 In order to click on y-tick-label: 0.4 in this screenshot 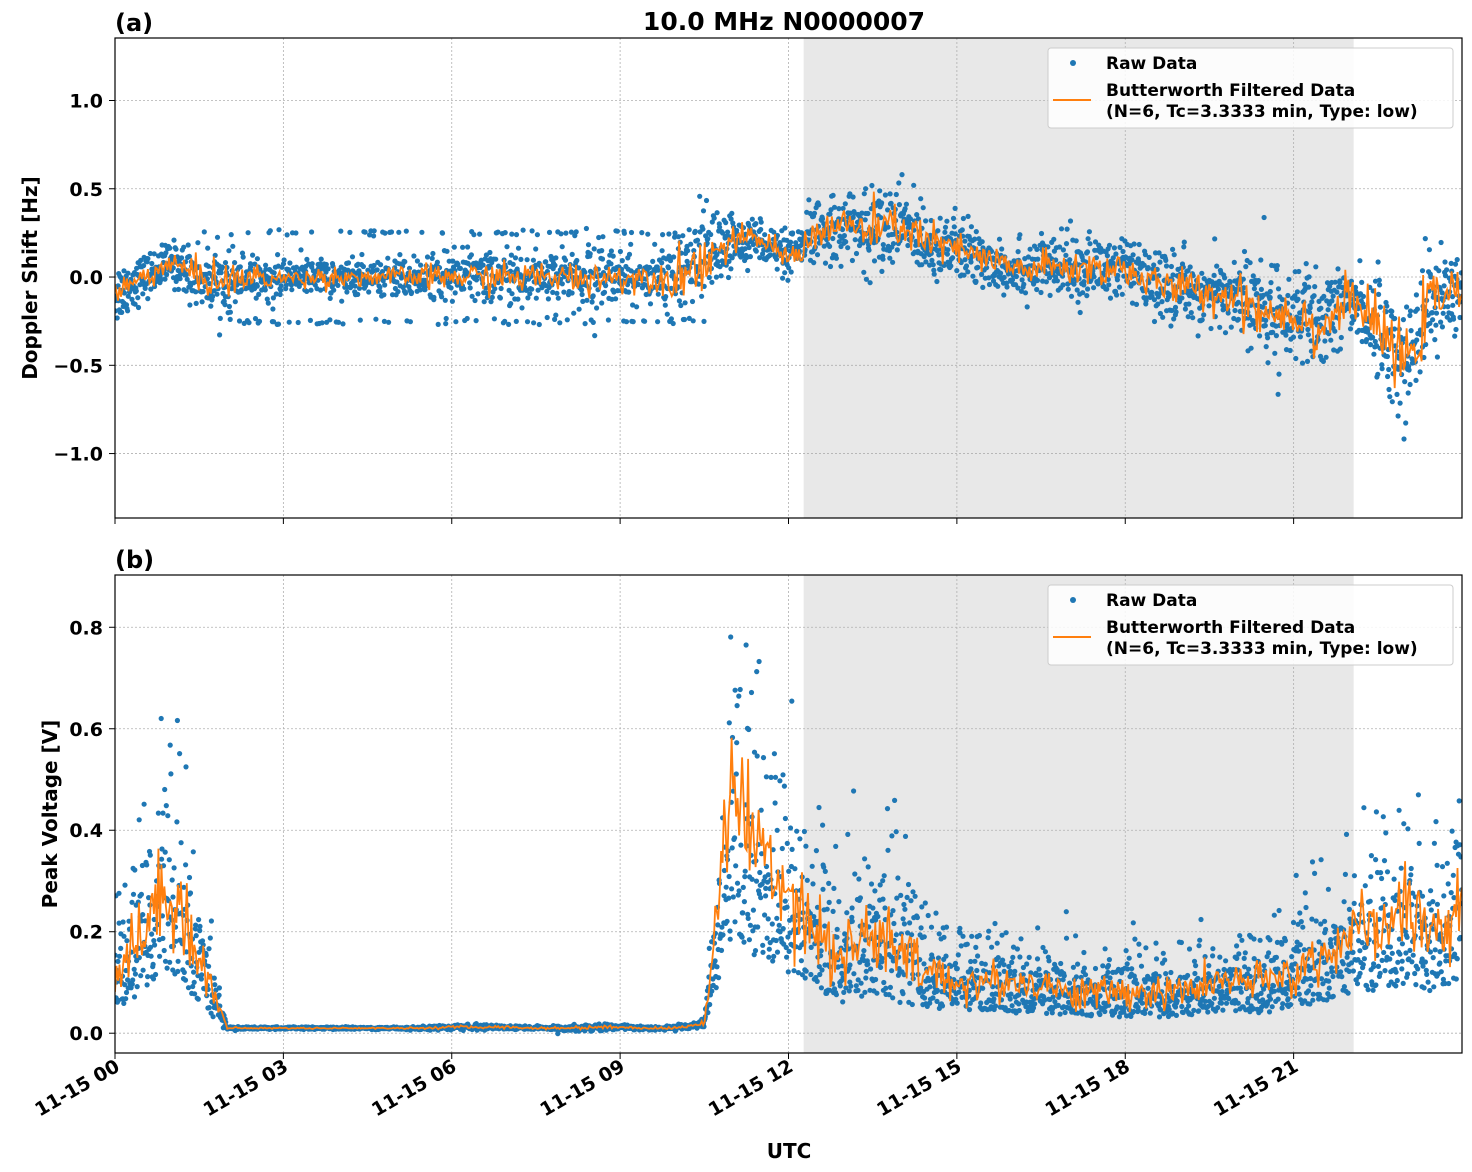, I will do `click(86, 831)`.